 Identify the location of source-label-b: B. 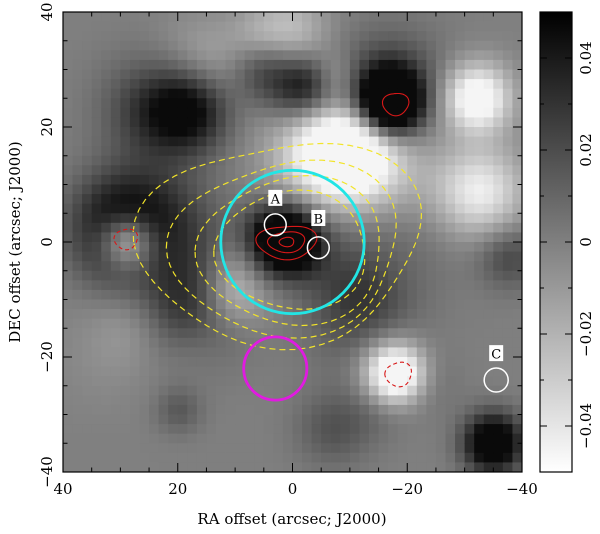
(319, 220).